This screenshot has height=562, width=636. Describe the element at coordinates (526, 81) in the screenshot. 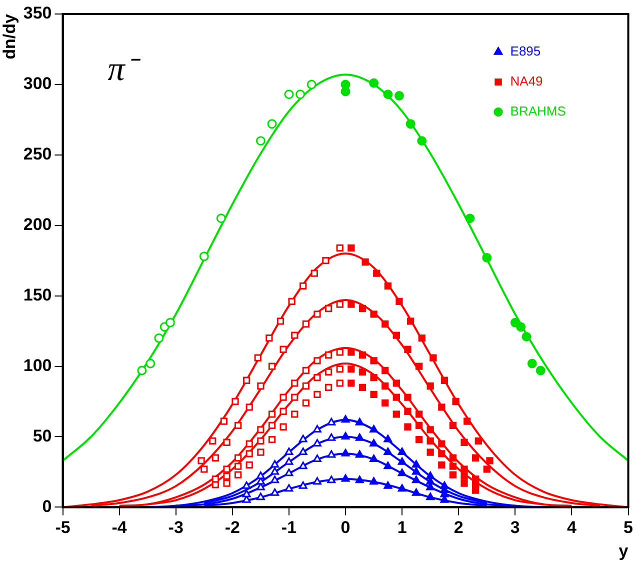

I see `legend-label: NA49` at that location.